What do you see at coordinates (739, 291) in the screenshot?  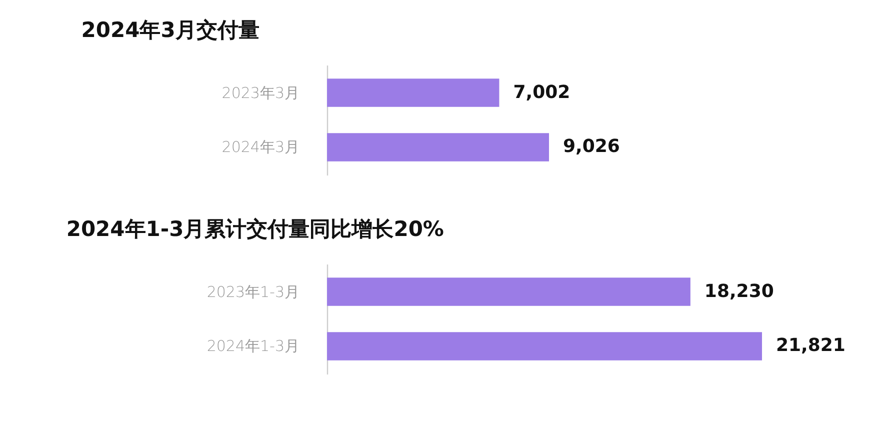 I see `data-label: 18,230` at bounding box center [739, 291].